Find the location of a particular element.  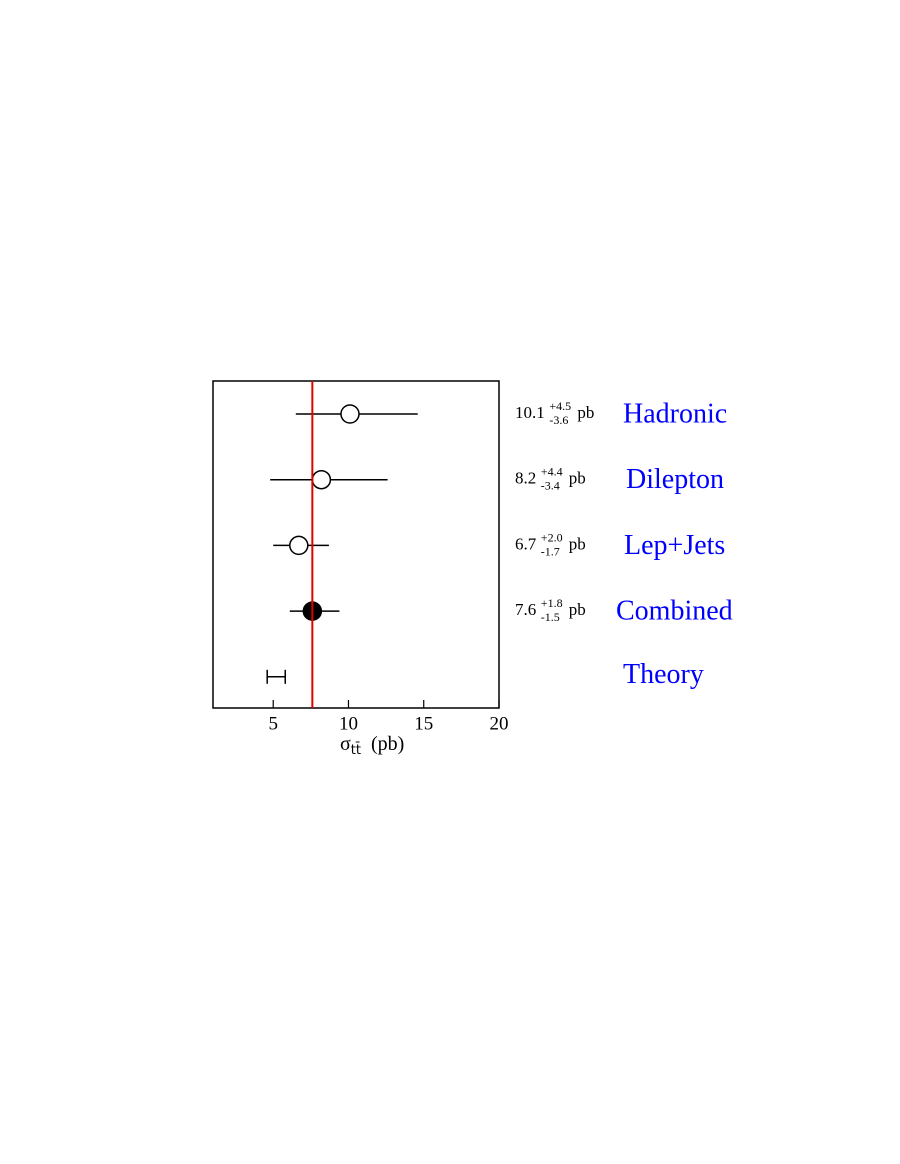

value: 10.1 is located at coordinates (530, 412).